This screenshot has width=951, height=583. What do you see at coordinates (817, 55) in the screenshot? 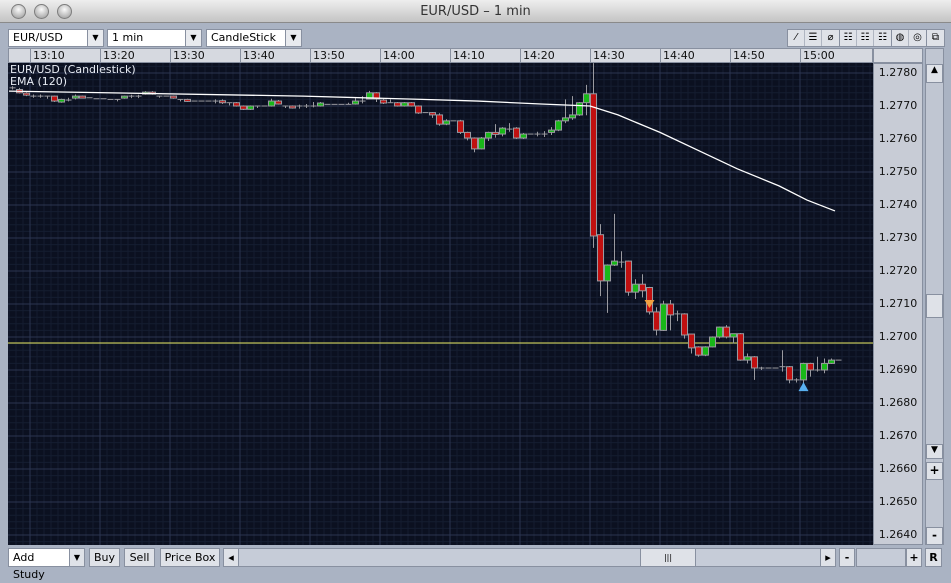
I see `time-tick-label: 15:00` at bounding box center [817, 55].